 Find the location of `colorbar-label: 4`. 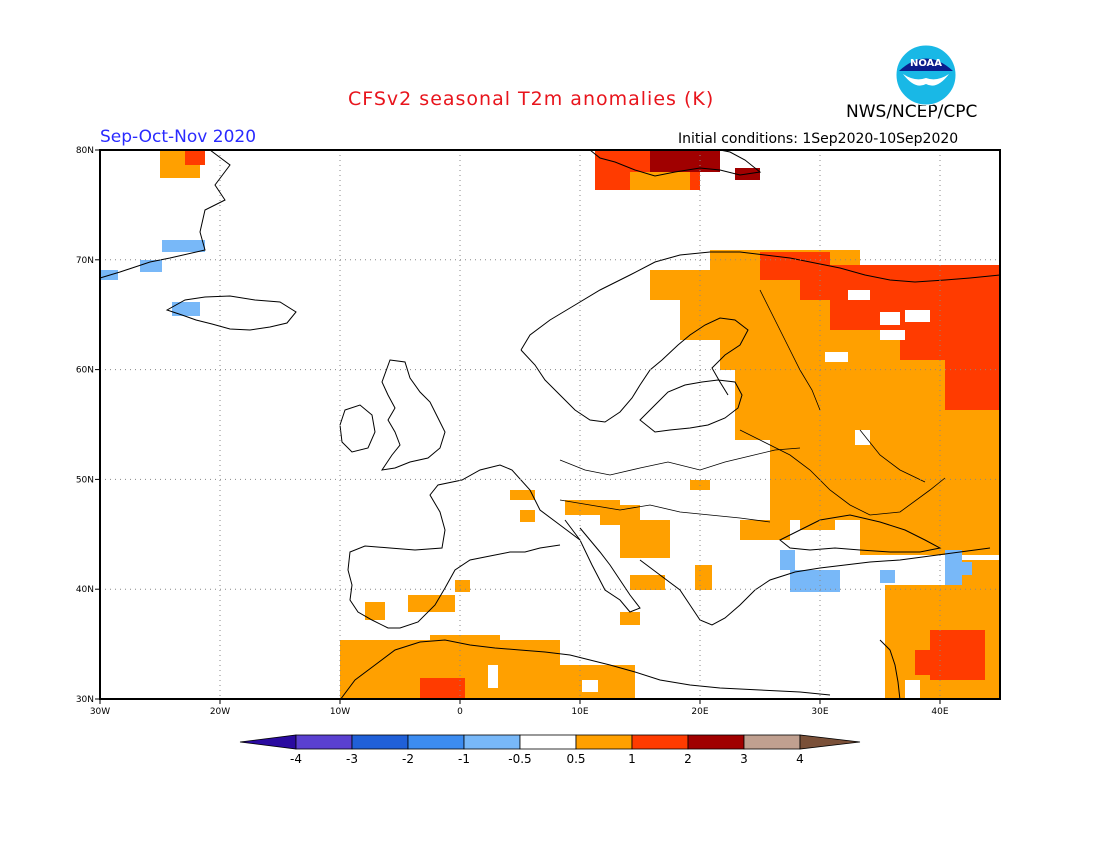

colorbar-label: 4 is located at coordinates (800, 759).